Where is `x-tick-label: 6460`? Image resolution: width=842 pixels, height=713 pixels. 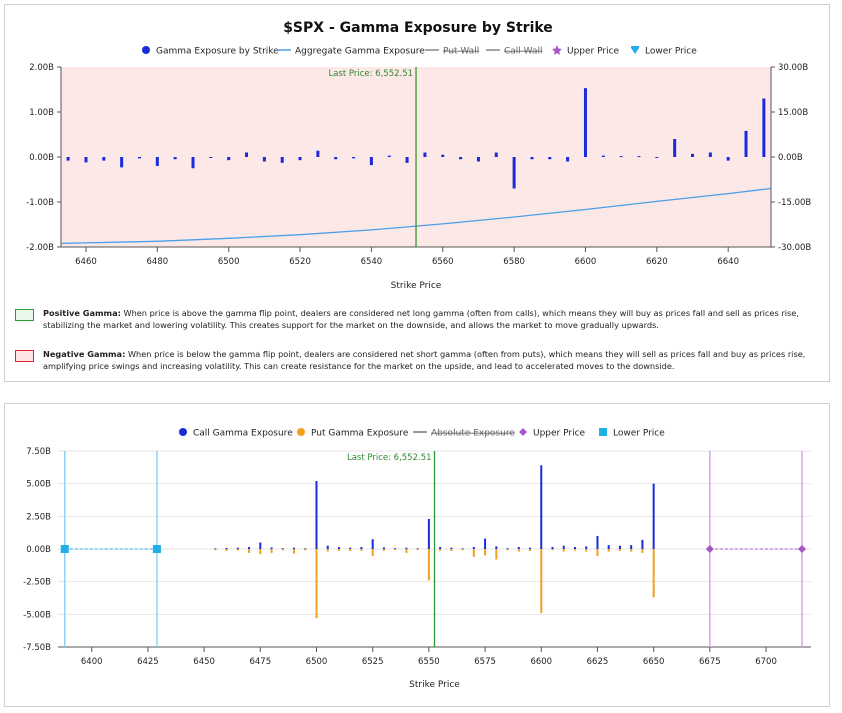 x-tick-label: 6460 is located at coordinates (86, 262).